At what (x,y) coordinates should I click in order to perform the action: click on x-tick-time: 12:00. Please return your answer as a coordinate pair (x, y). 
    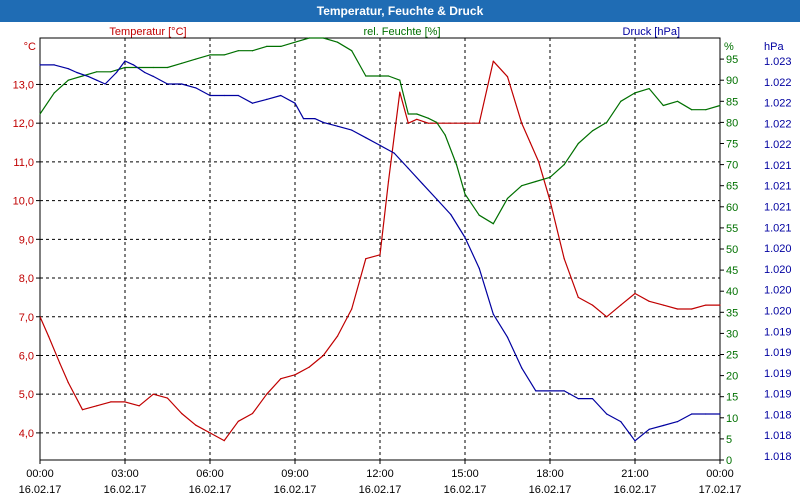
    Looking at the image, I should click on (380, 474).